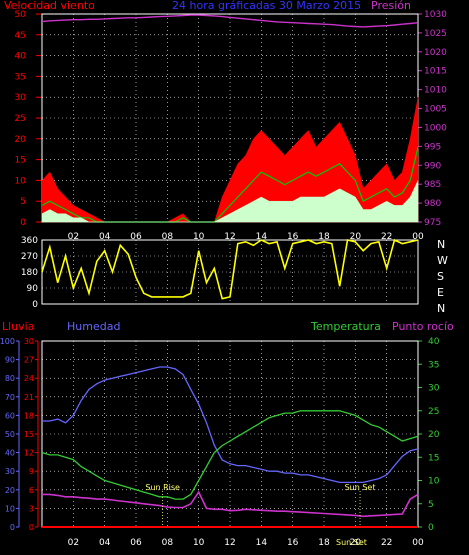 This screenshot has height=555, width=469. I want to click on chart3-x-tick-label: 20, so click(356, 543).